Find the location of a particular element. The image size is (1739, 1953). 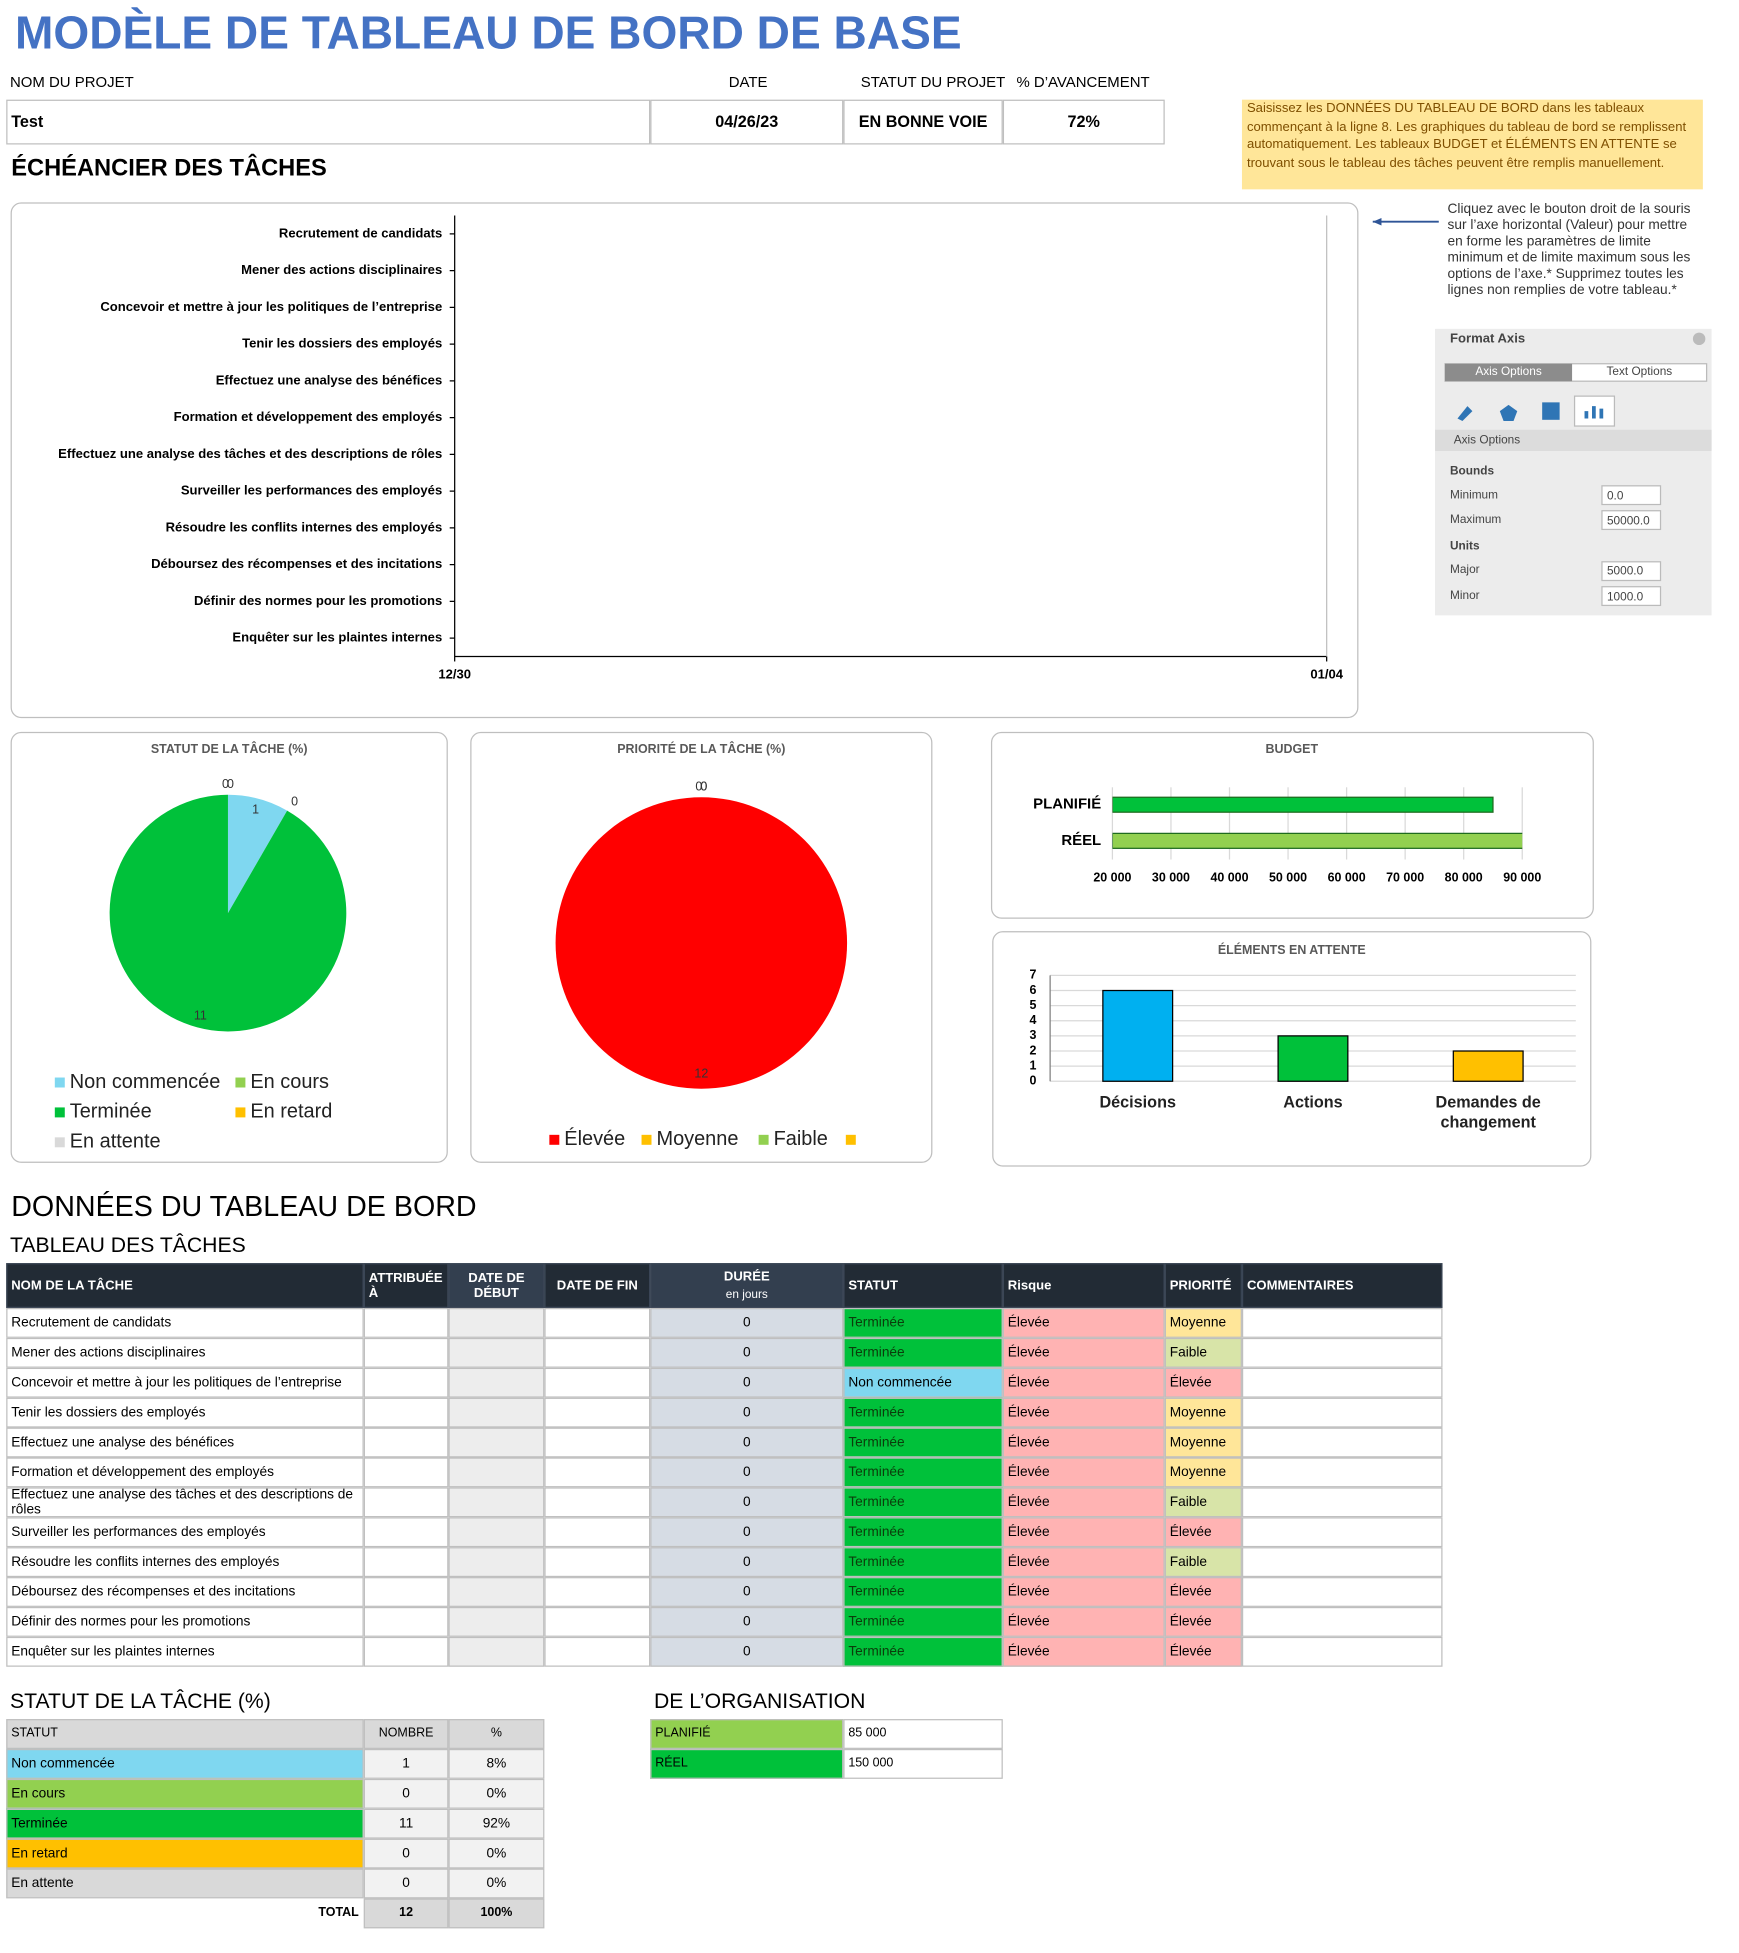

project-value: 72% is located at coordinates (1083, 122).